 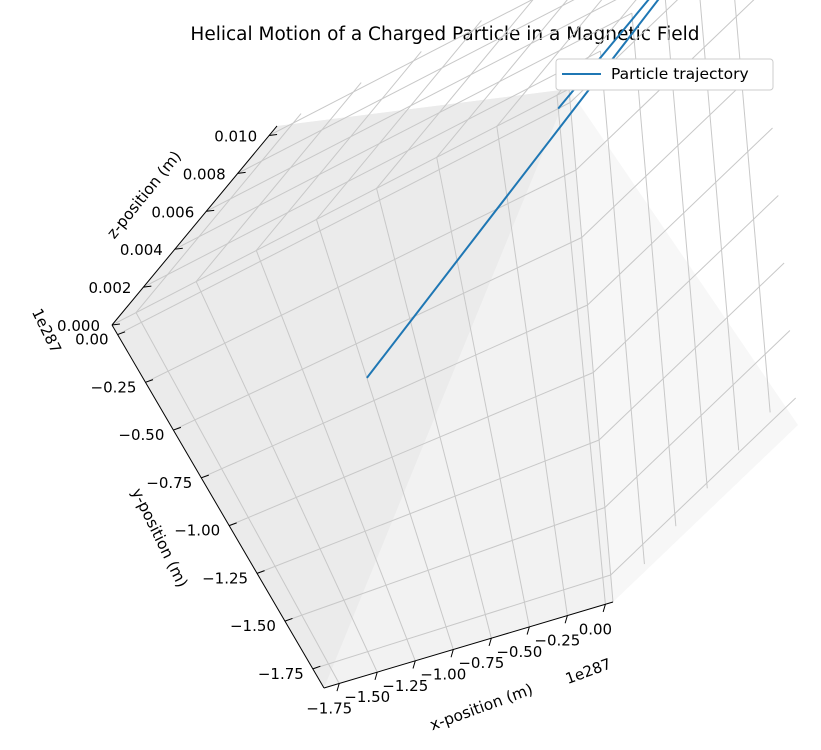 I want to click on z-axis-label: z-position (m), so click(x=143, y=195).